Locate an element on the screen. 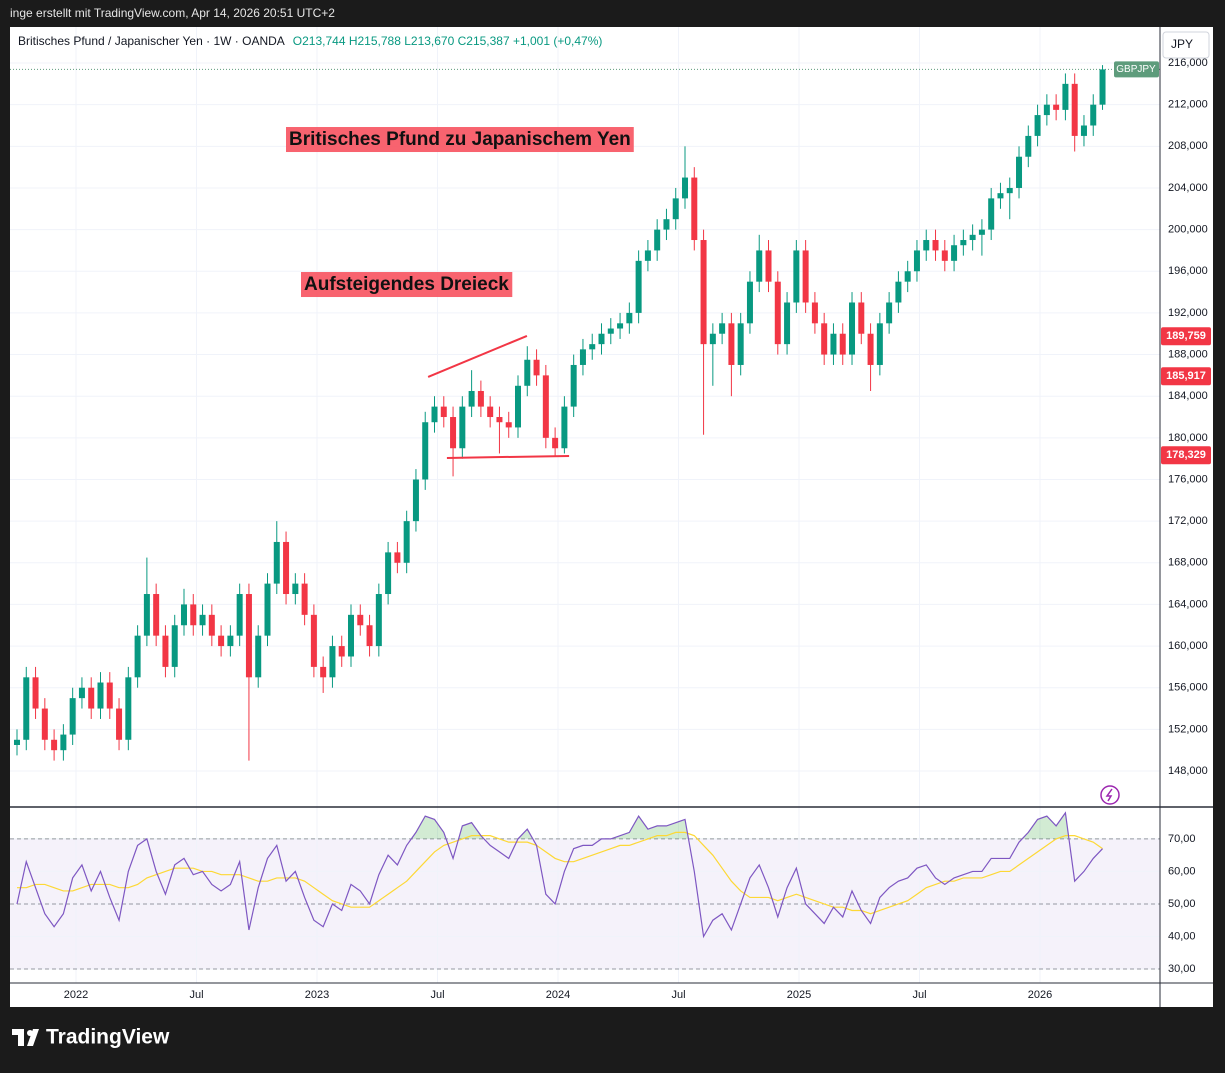 This screenshot has height=1073, width=1225. rsi-lines is located at coordinates (559, 875).